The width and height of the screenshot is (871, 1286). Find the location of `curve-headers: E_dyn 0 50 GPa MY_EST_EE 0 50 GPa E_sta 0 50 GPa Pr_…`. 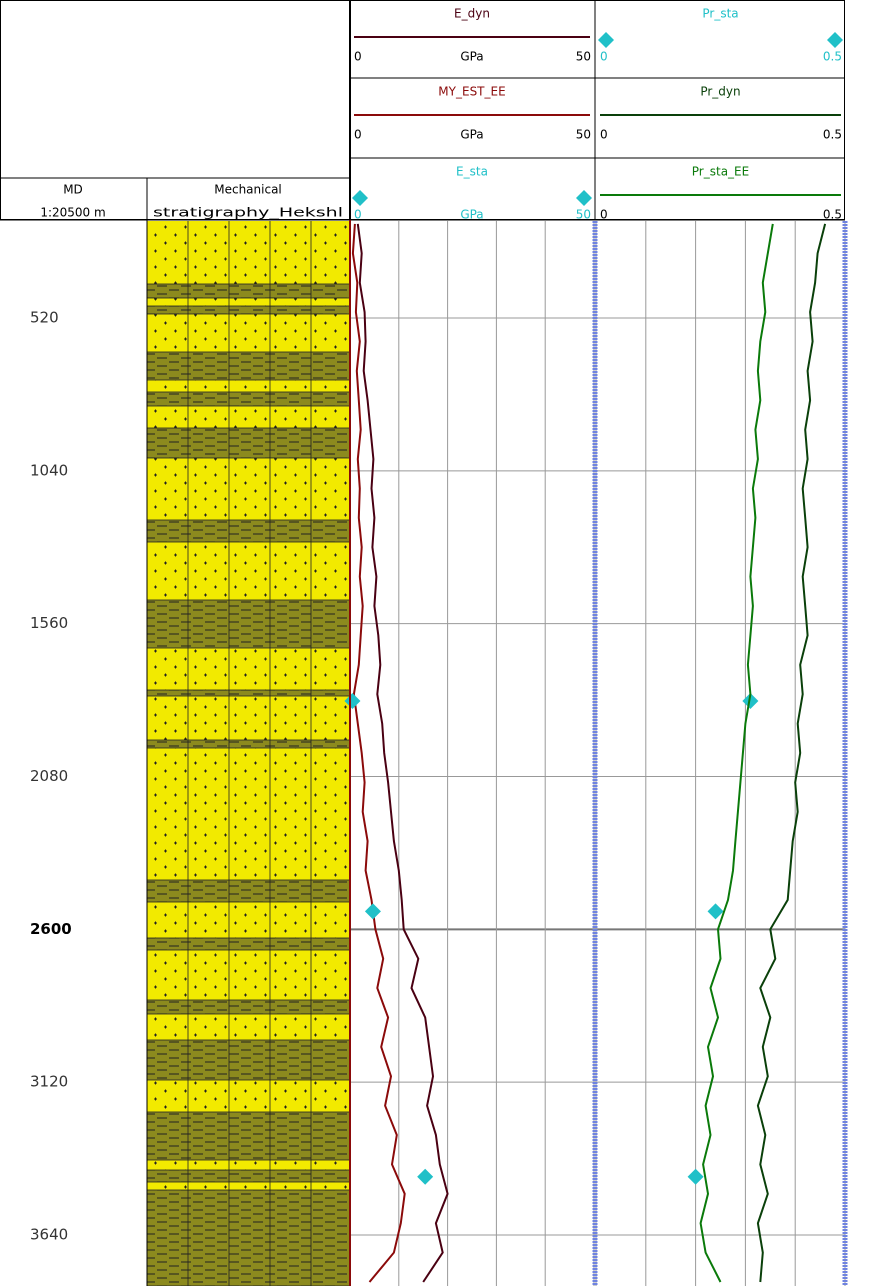

curve-headers: E_dyn 0 50 GPa MY_EST_EE 0 50 GPa E_sta 0 50 GPa Pr_… is located at coordinates (597, 114).